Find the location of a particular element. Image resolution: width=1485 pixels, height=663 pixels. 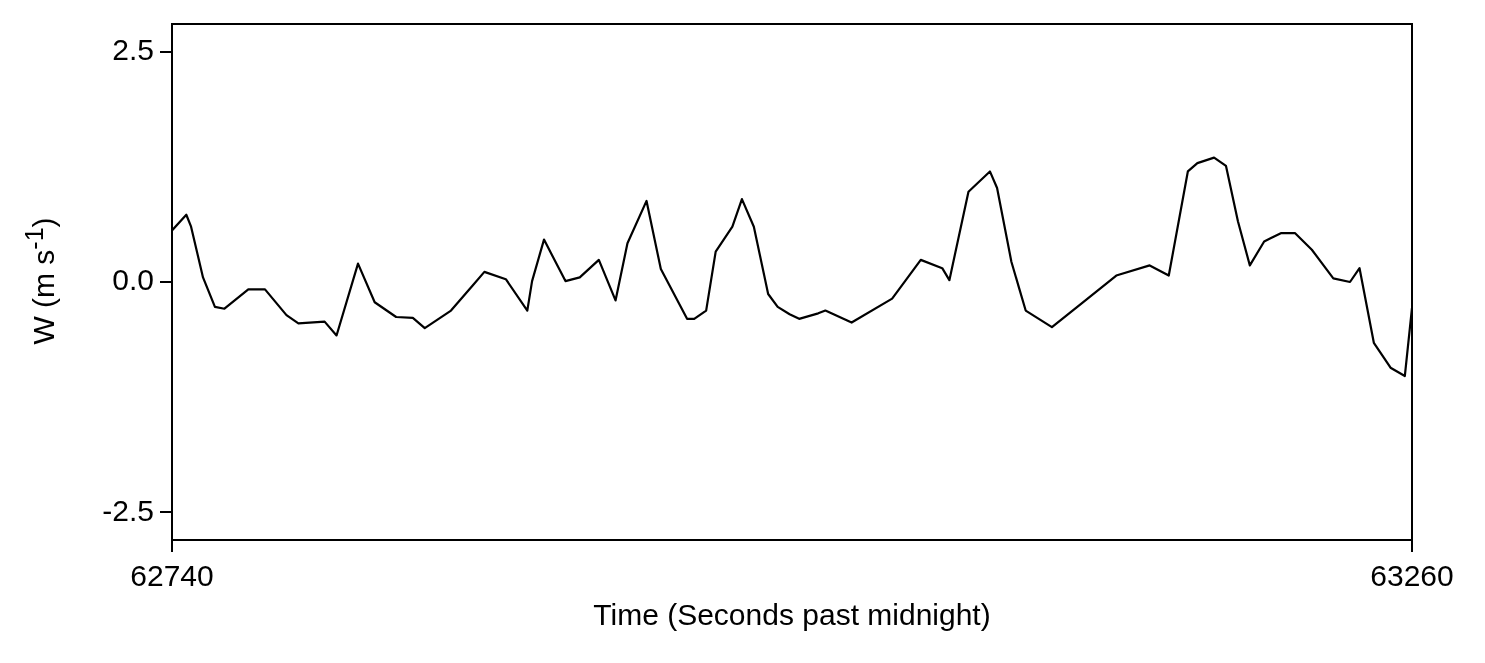

x-axis-title: Time (Seconds past midnight) is located at coordinates (792, 615).